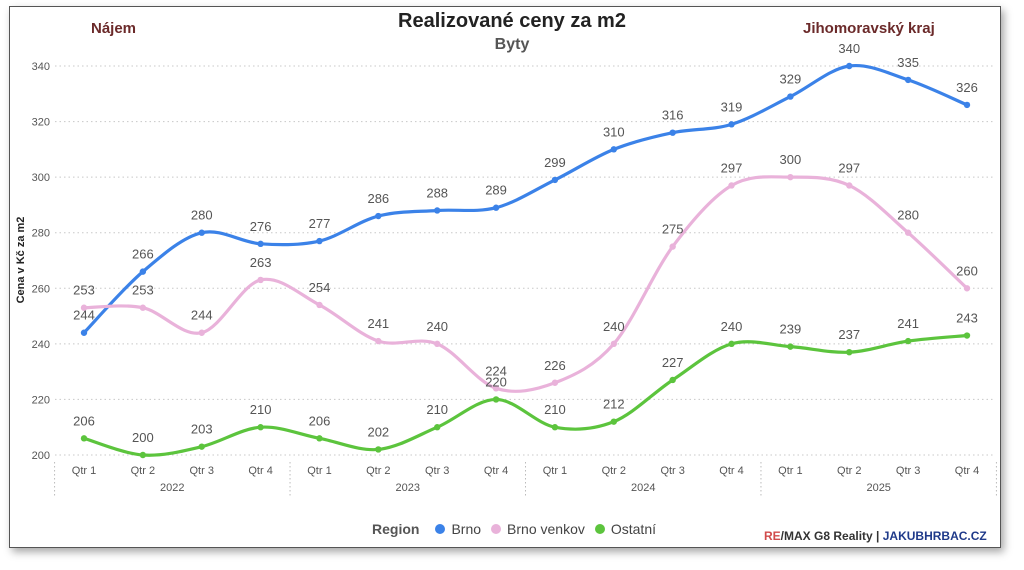 This screenshot has width=1024, height=570. Describe the element at coordinates (41, 67) in the screenshot. I see `y-tick-label: 340` at that location.